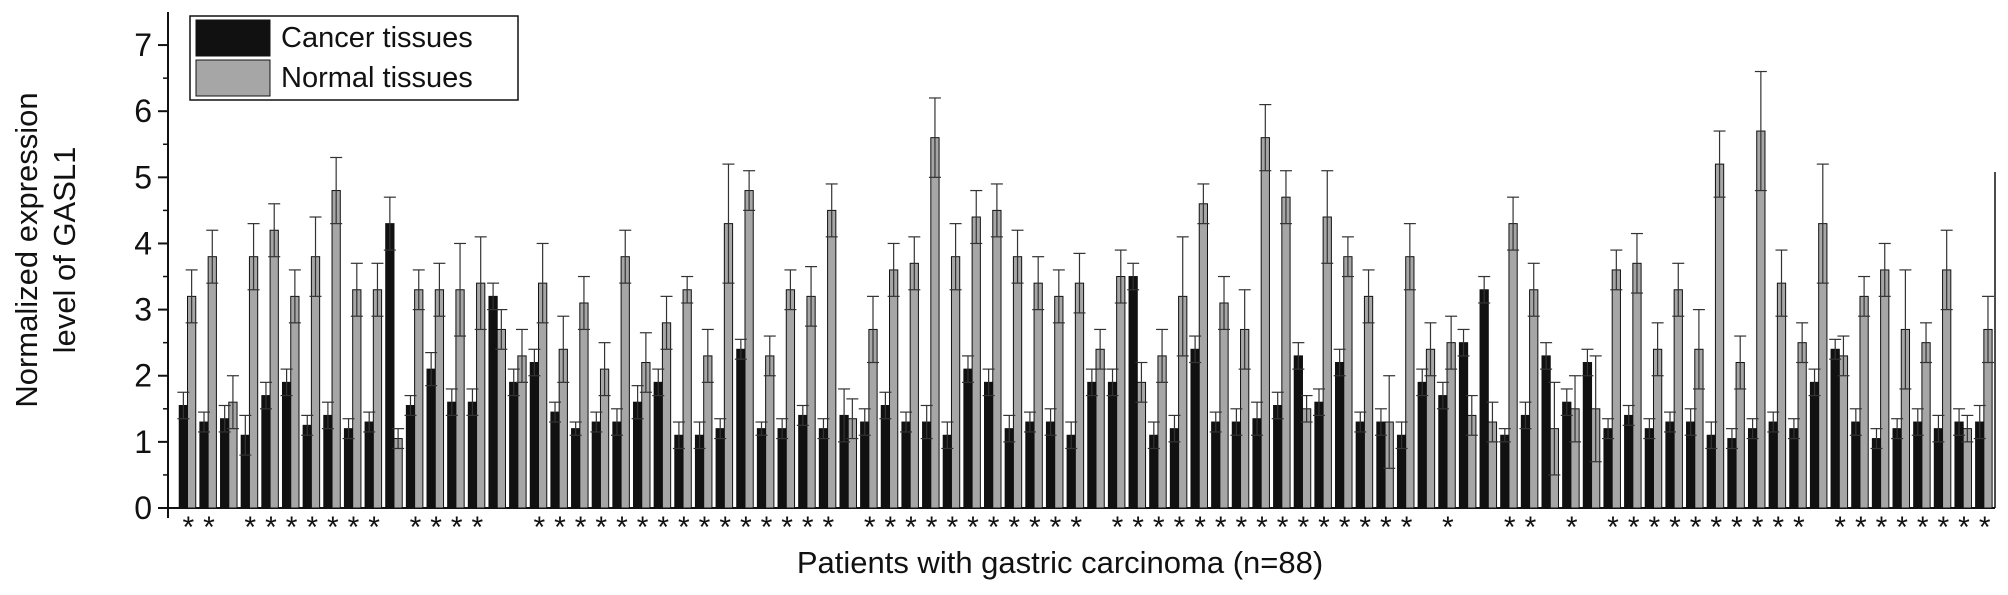 The image size is (2008, 595). I want to click on y-tick-label: 4, so click(143, 243).